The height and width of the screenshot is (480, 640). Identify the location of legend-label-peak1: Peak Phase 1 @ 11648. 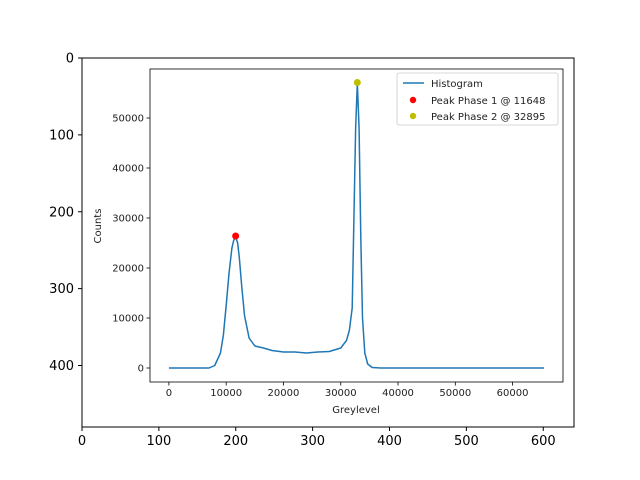
(488, 101).